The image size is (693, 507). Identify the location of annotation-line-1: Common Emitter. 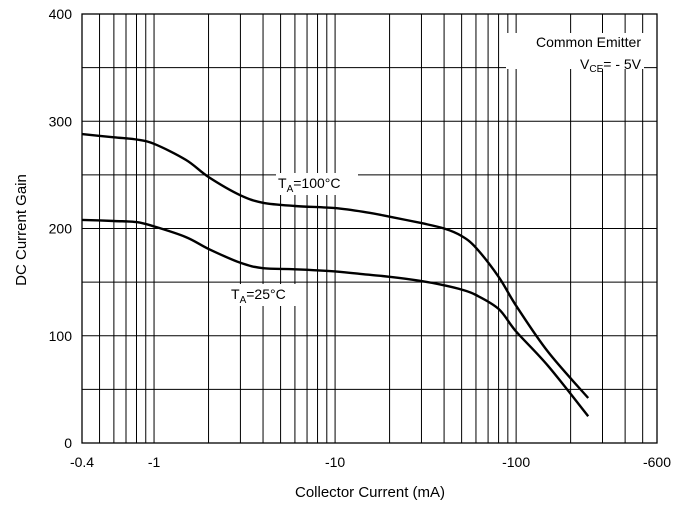
(588, 42).